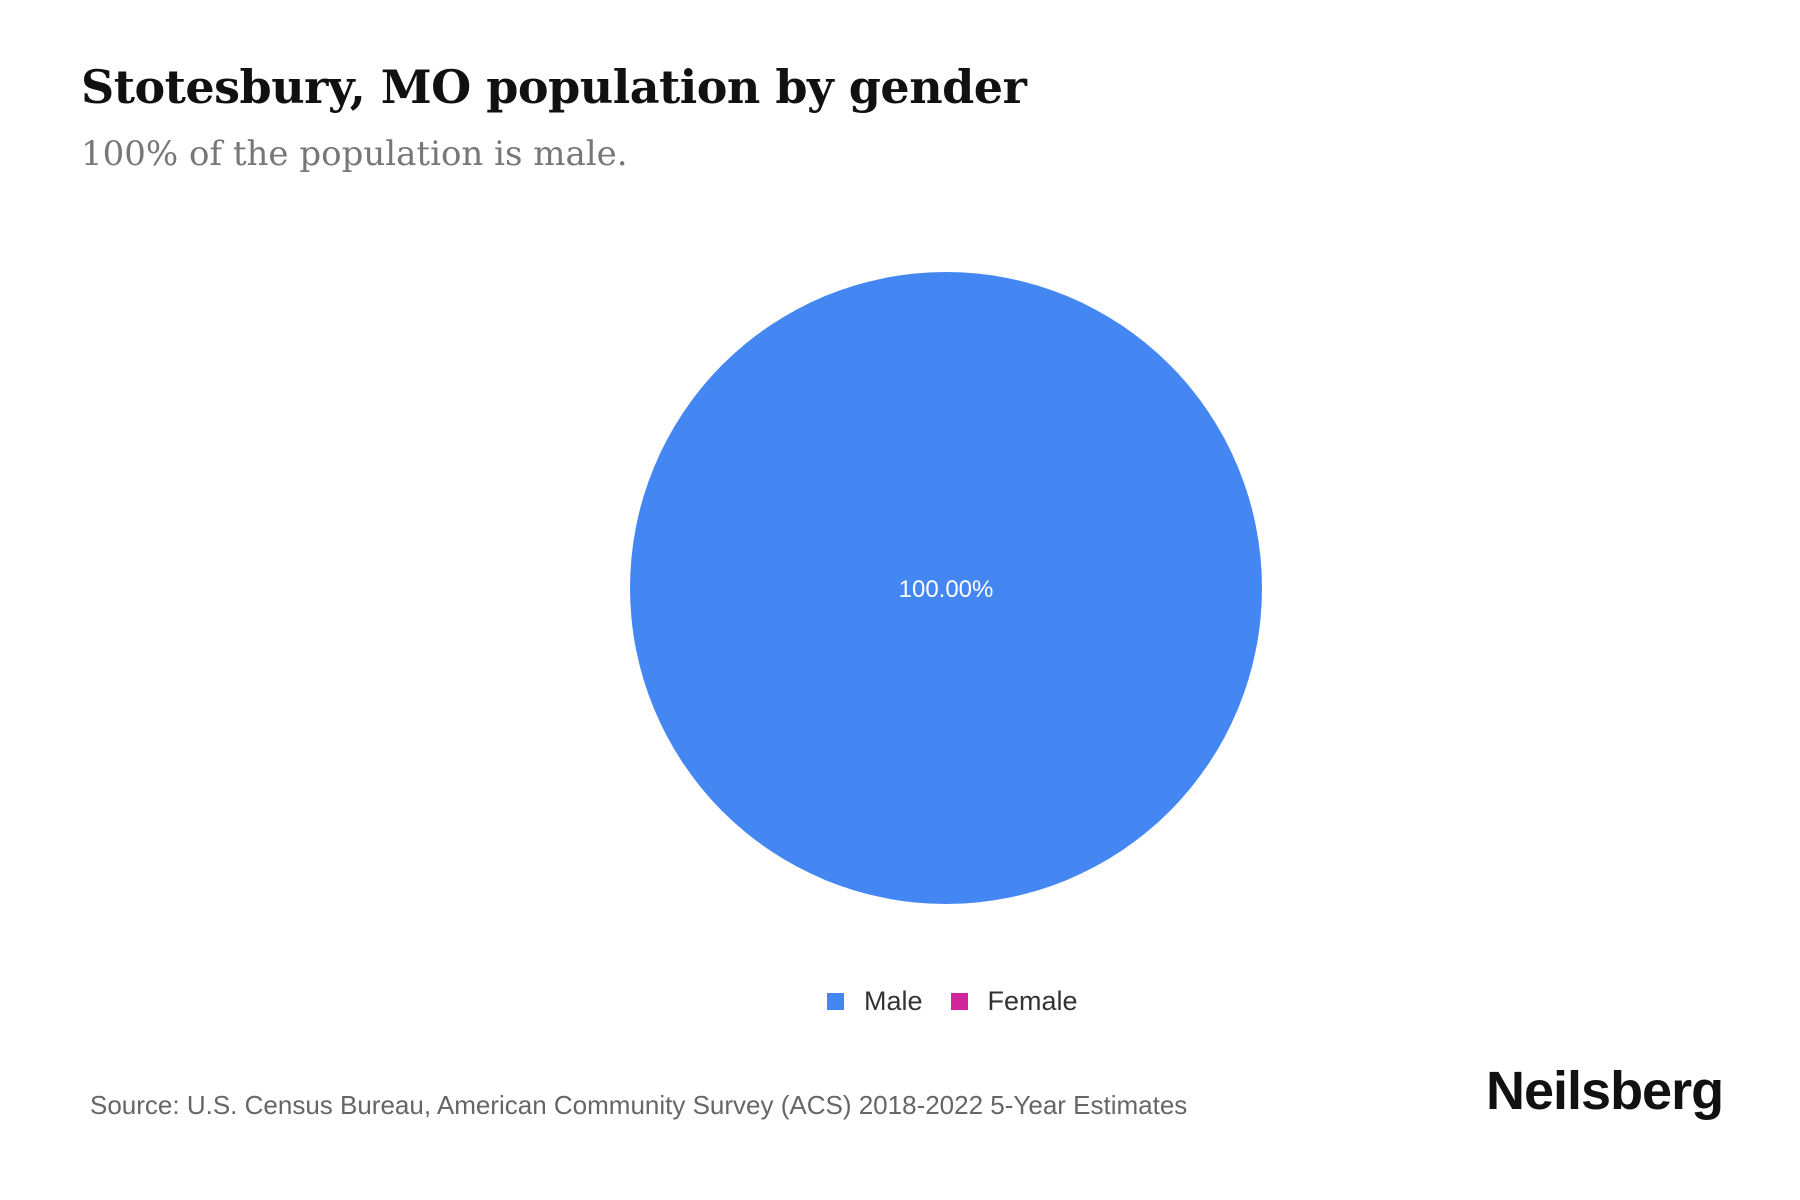  Describe the element at coordinates (554, 87) in the screenshot. I see `chart-title: Stotesbury, MO population by gender` at that location.